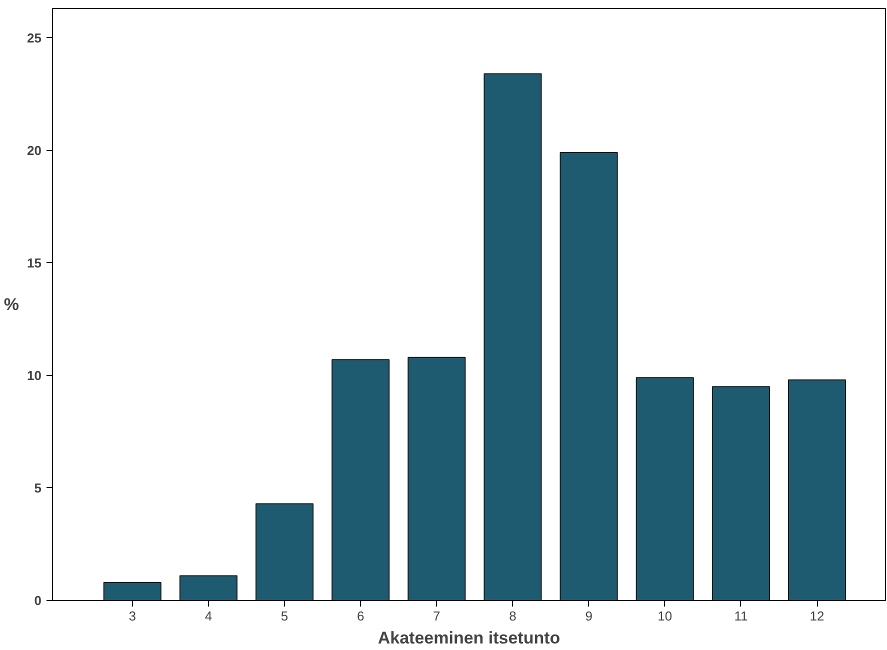 The image size is (887, 650). Describe the element at coordinates (741, 616) in the screenshot. I see `x-tick-label: 11` at that location.